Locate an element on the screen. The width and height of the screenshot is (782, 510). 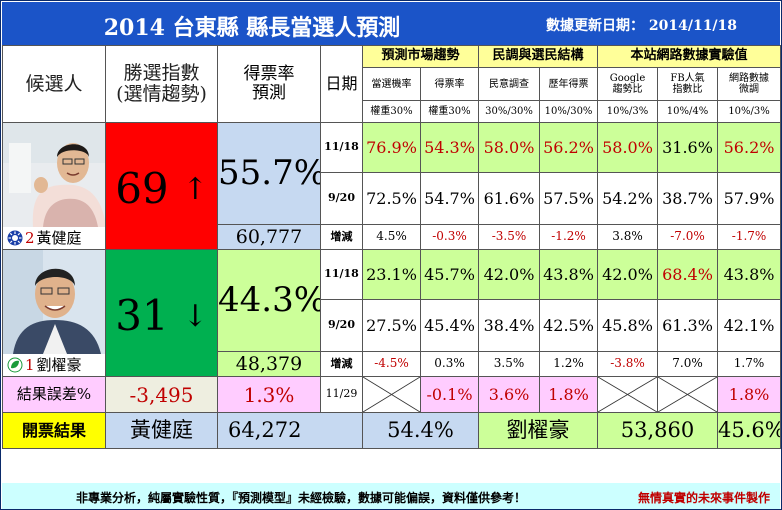
value-cell: 57.5% is located at coordinates (569, 198).